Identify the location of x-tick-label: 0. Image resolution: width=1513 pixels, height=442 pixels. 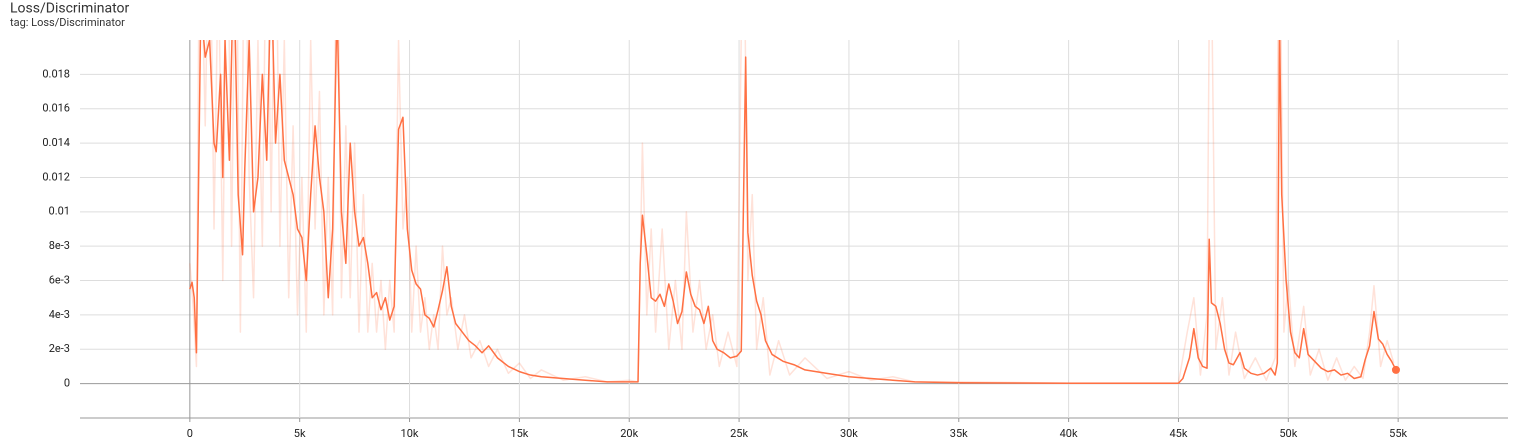
(190, 433).